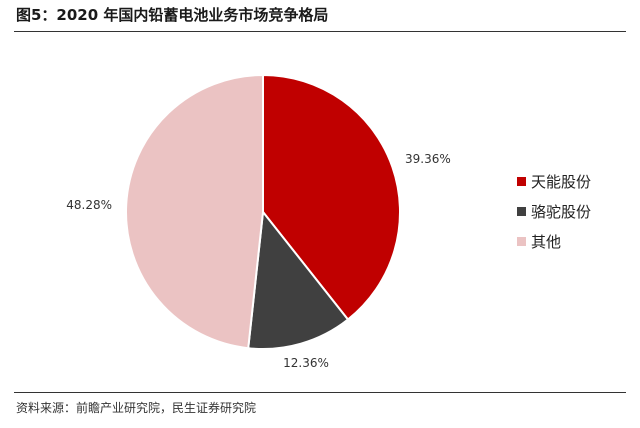 This screenshot has width=640, height=428. What do you see at coordinates (428, 159) in the screenshot?
I see `slice-label-1: 39.36%` at bounding box center [428, 159].